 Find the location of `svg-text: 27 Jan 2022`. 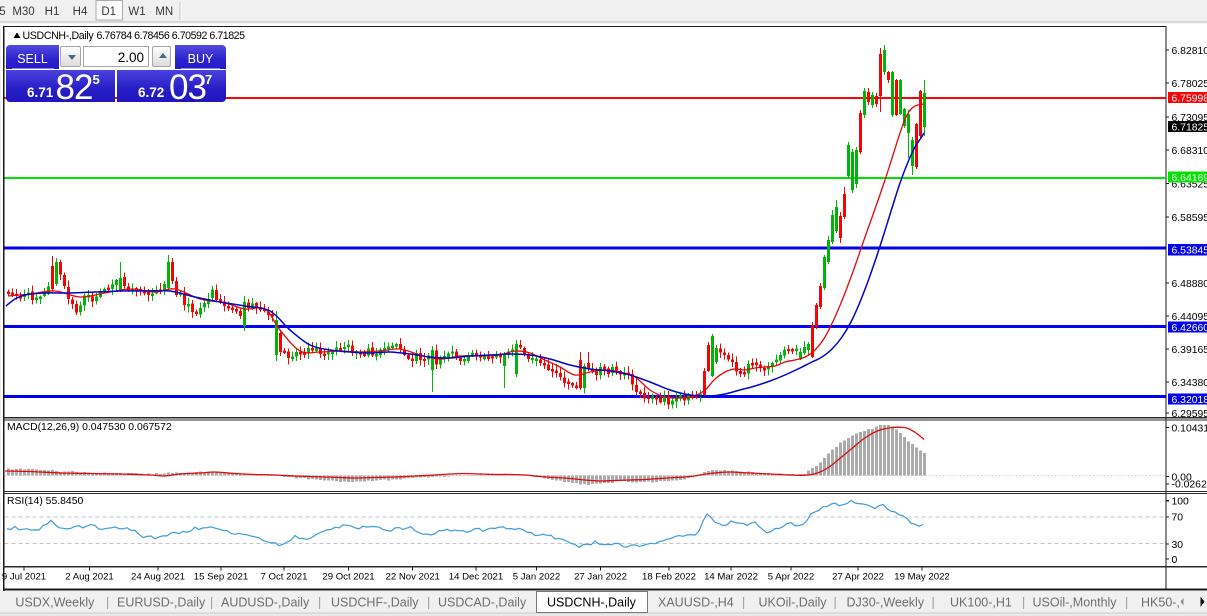

svg-text: 27 Jan 2022 is located at coordinates (600, 577).